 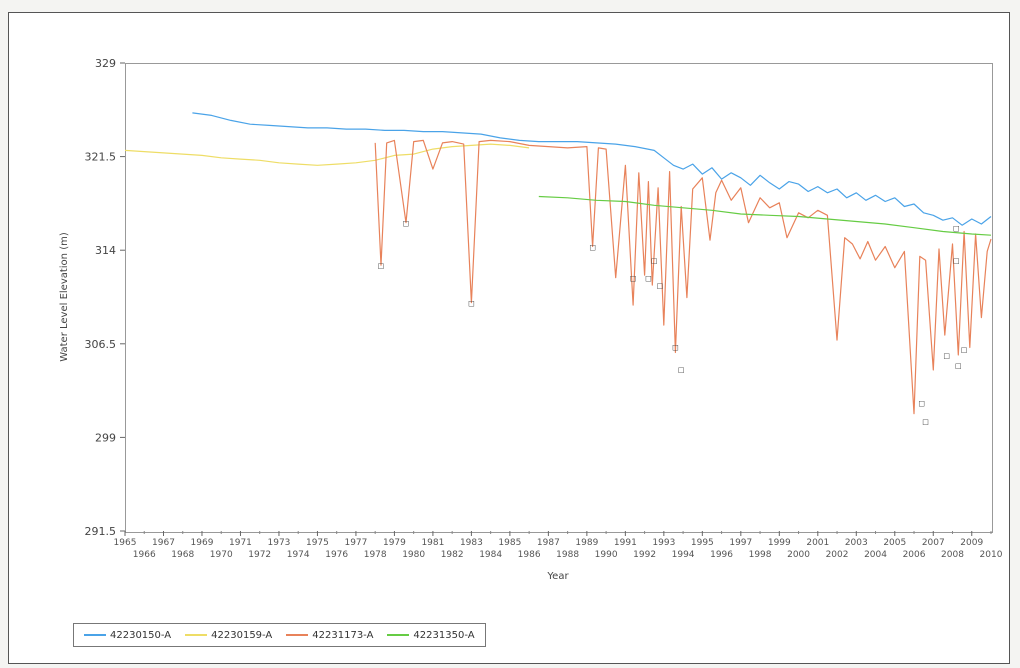 I want to click on x-tick-label-lower: 1978, so click(x=375, y=555).